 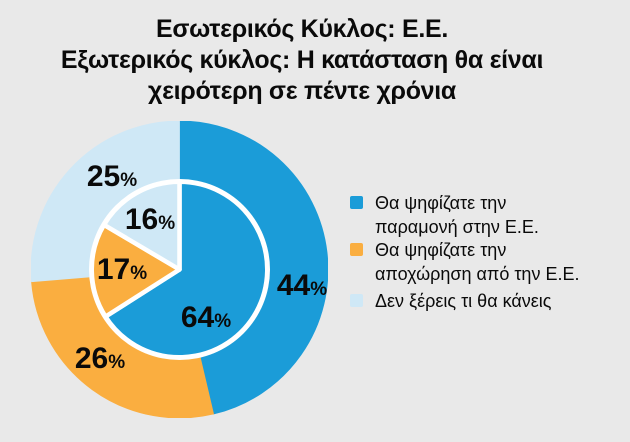 I want to click on outer-slice-label-leave: 26%, so click(x=100, y=359).